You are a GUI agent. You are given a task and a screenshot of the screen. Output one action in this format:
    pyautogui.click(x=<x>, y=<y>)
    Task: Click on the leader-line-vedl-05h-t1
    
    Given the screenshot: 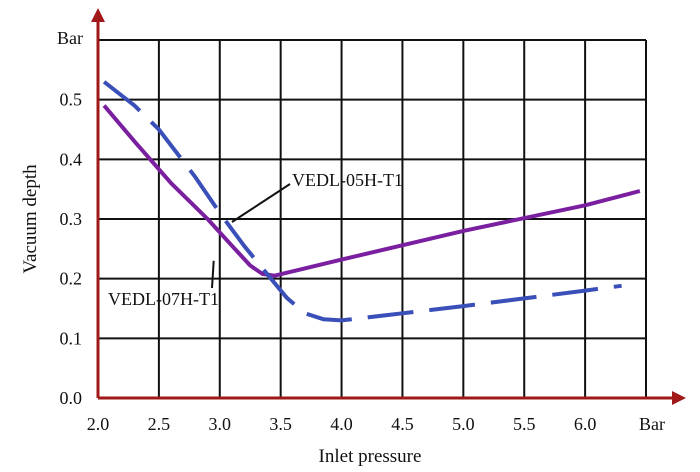 What is the action you would take?
    pyautogui.click(x=261, y=203)
    